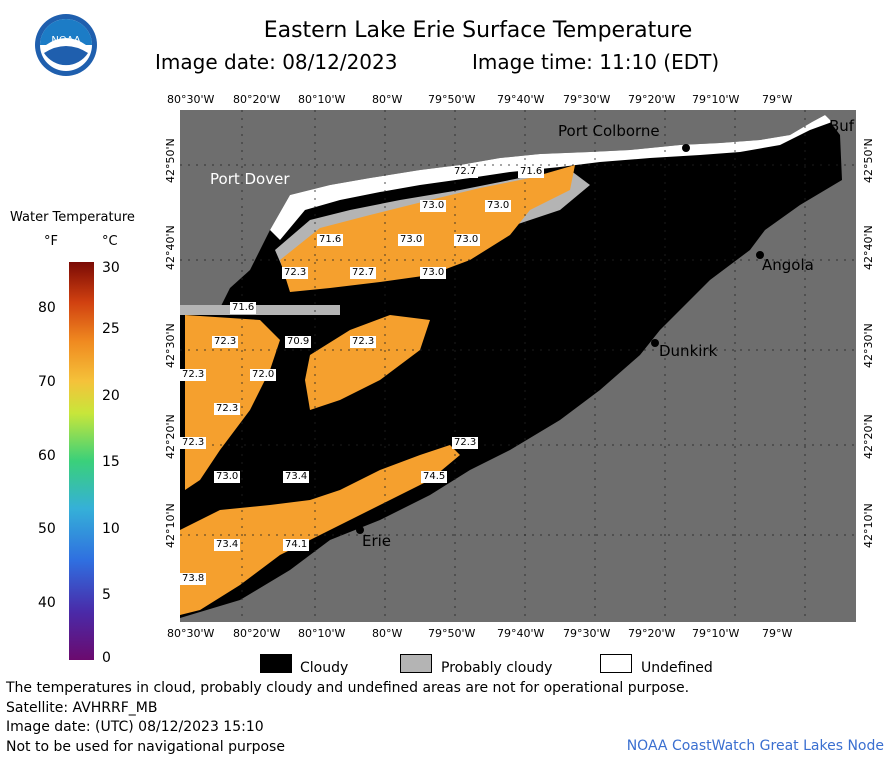 The image size is (896, 763). What do you see at coordinates (170, 160) in the screenshot?
I see `lat-tick-left: 42°50'N` at bounding box center [170, 160].